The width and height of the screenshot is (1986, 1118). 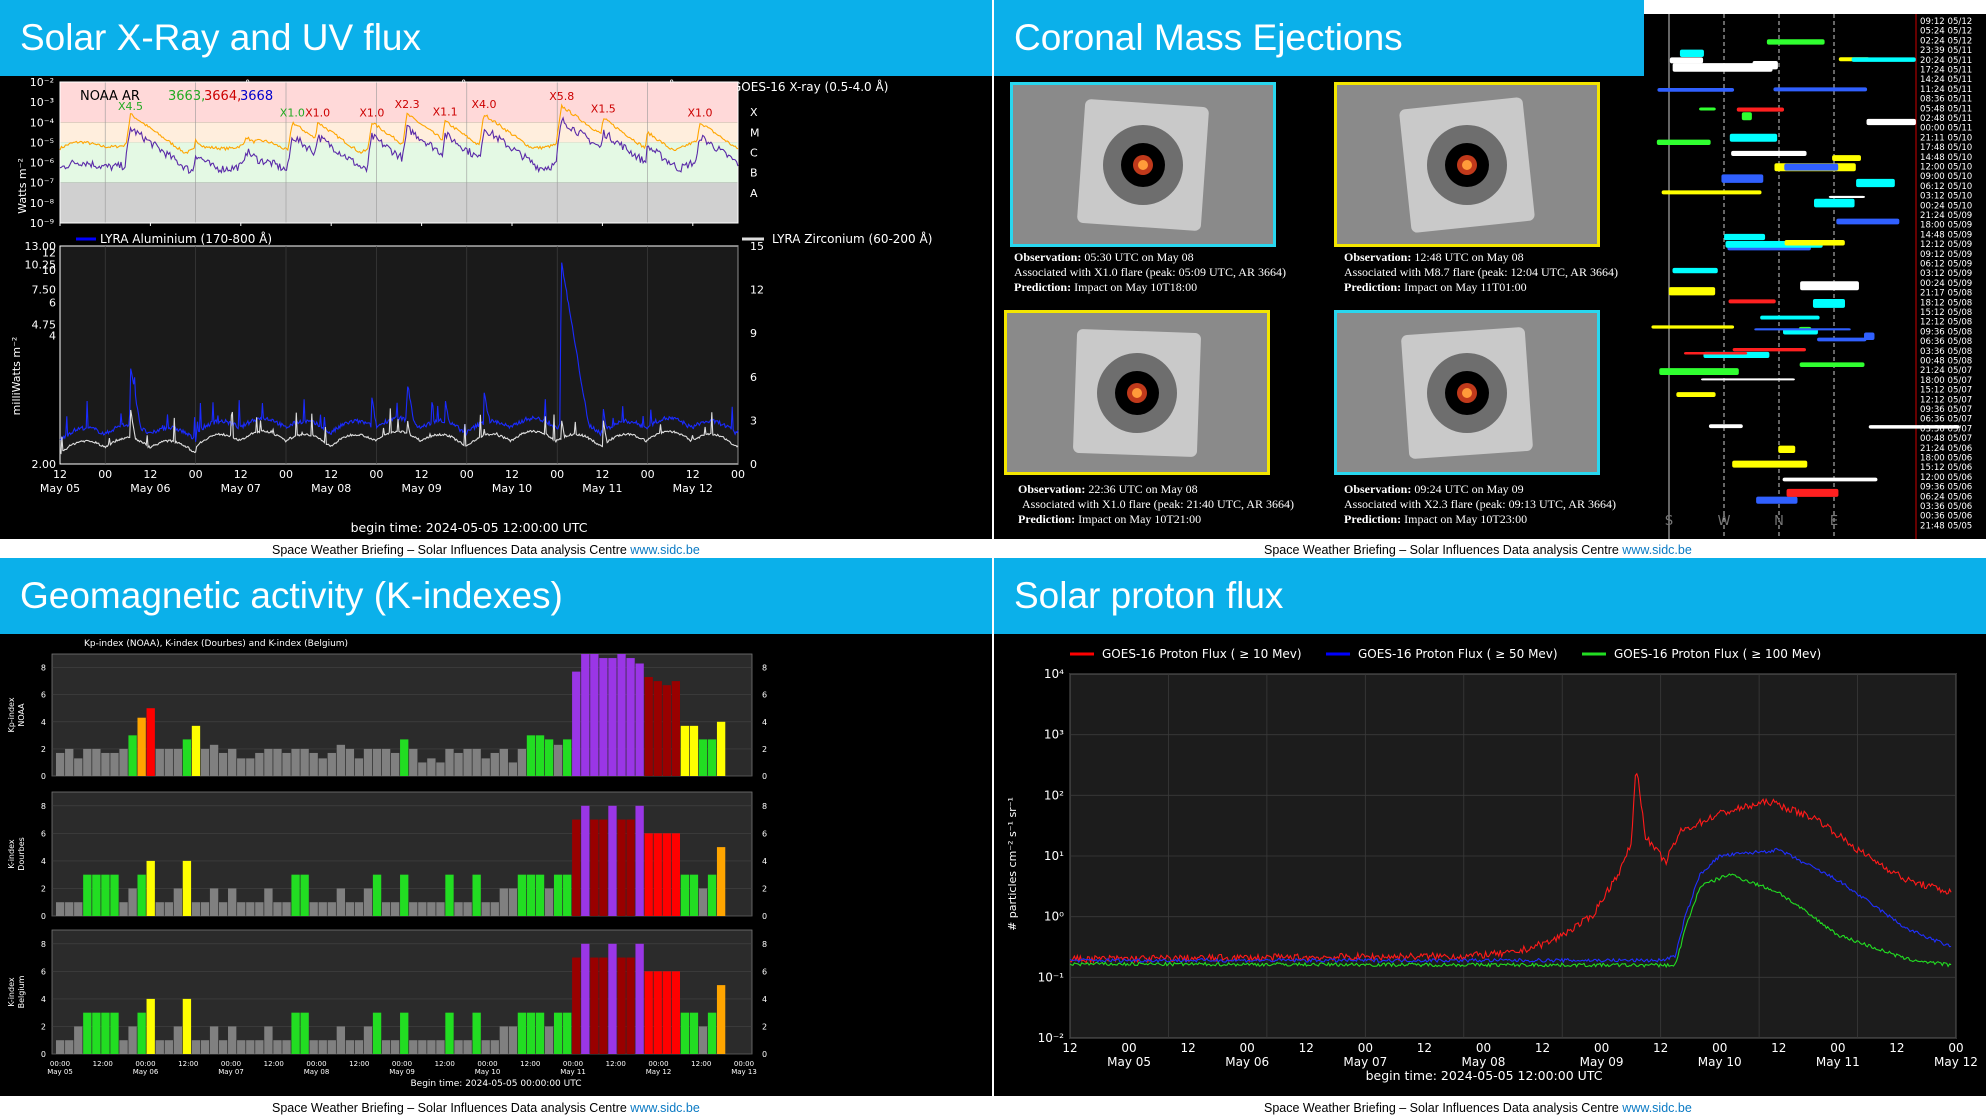 What do you see at coordinates (496, 596) in the screenshot?
I see `geo-banner: Geomagnetic activity (K-indexes)` at bounding box center [496, 596].